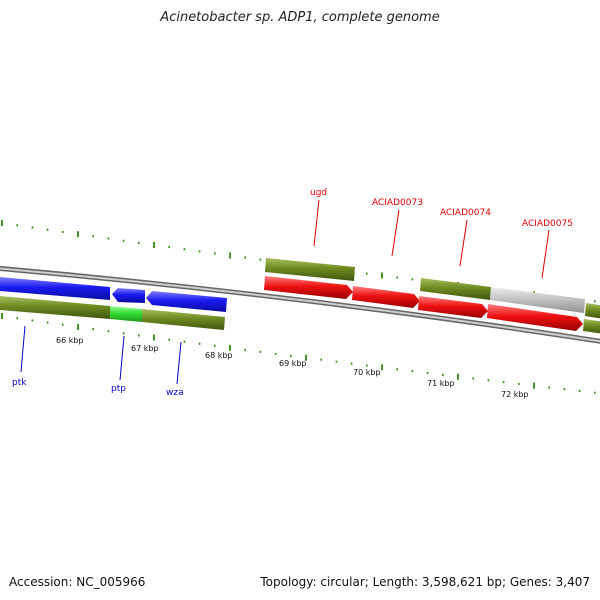  I want to click on label-aciad0073: ACIAD0073, so click(397, 203).